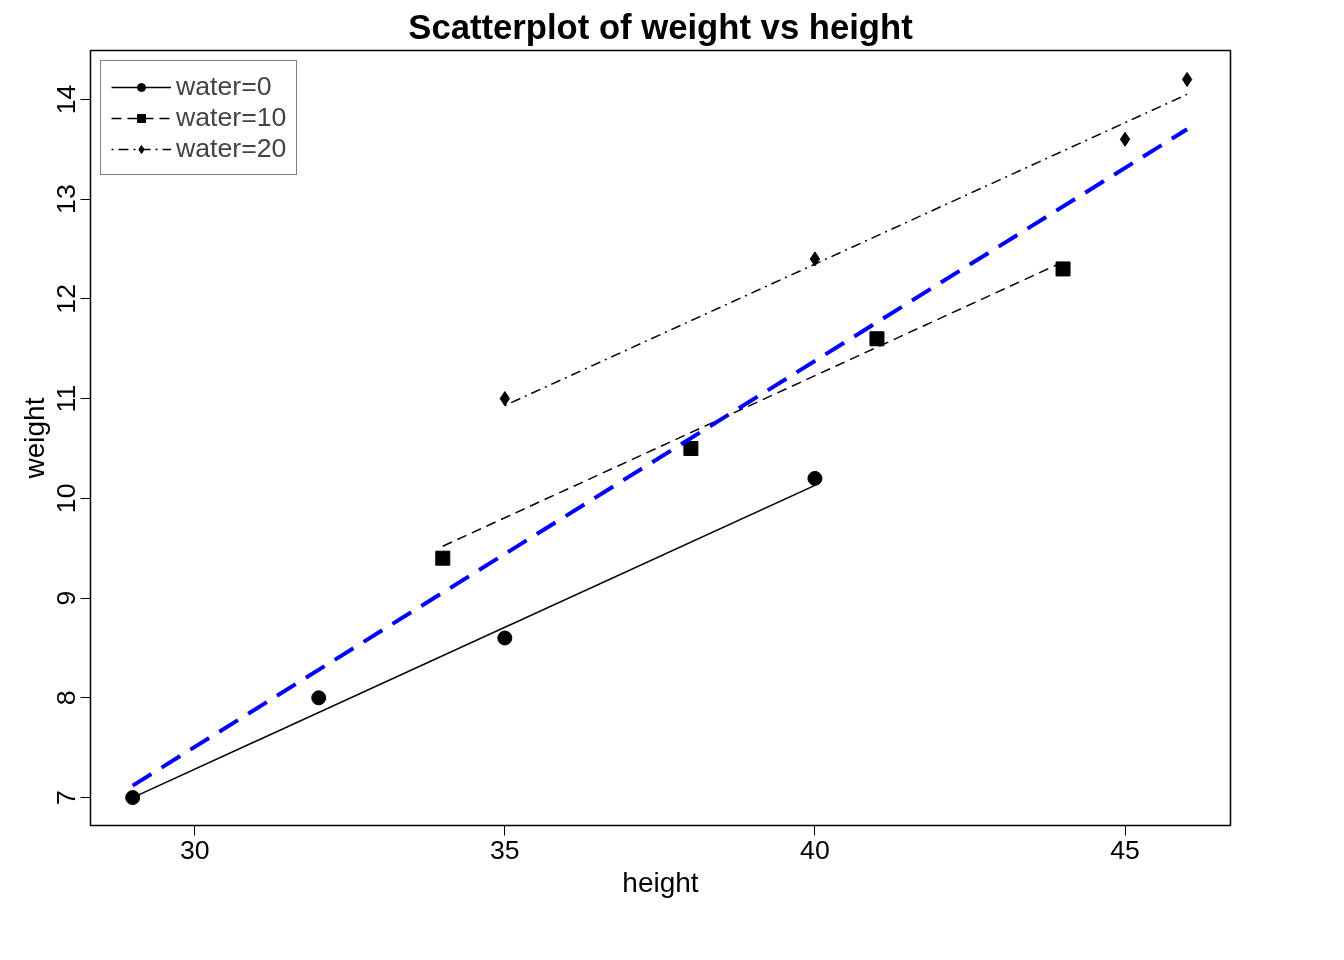  What do you see at coordinates (224, 86) in the screenshot?
I see `legend-label: water=0` at bounding box center [224, 86].